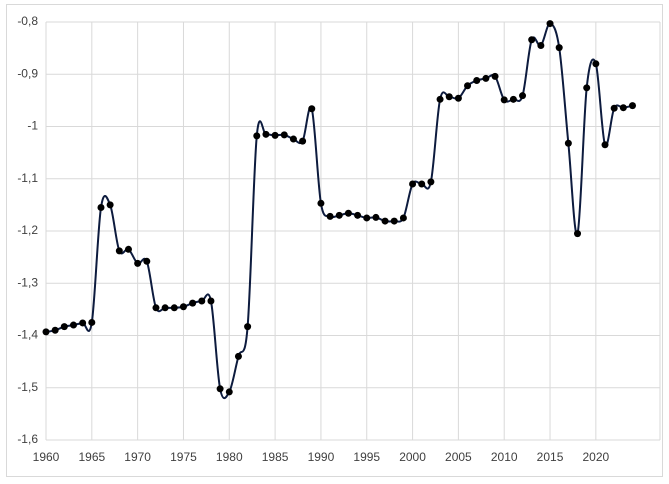  What do you see at coordinates (27, 21) in the screenshot?
I see `y-tick-label: -0,8` at bounding box center [27, 21].